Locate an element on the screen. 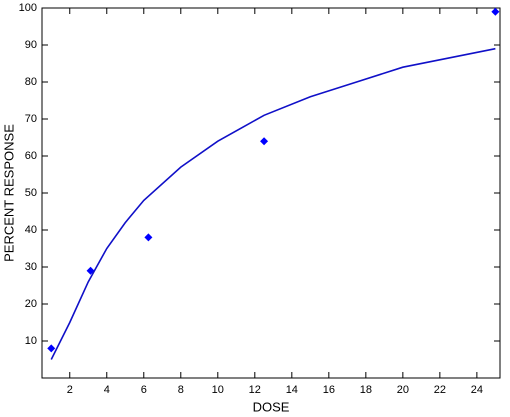 This screenshot has width=510, height=417. y-tick-label: 90 is located at coordinates (31, 45).